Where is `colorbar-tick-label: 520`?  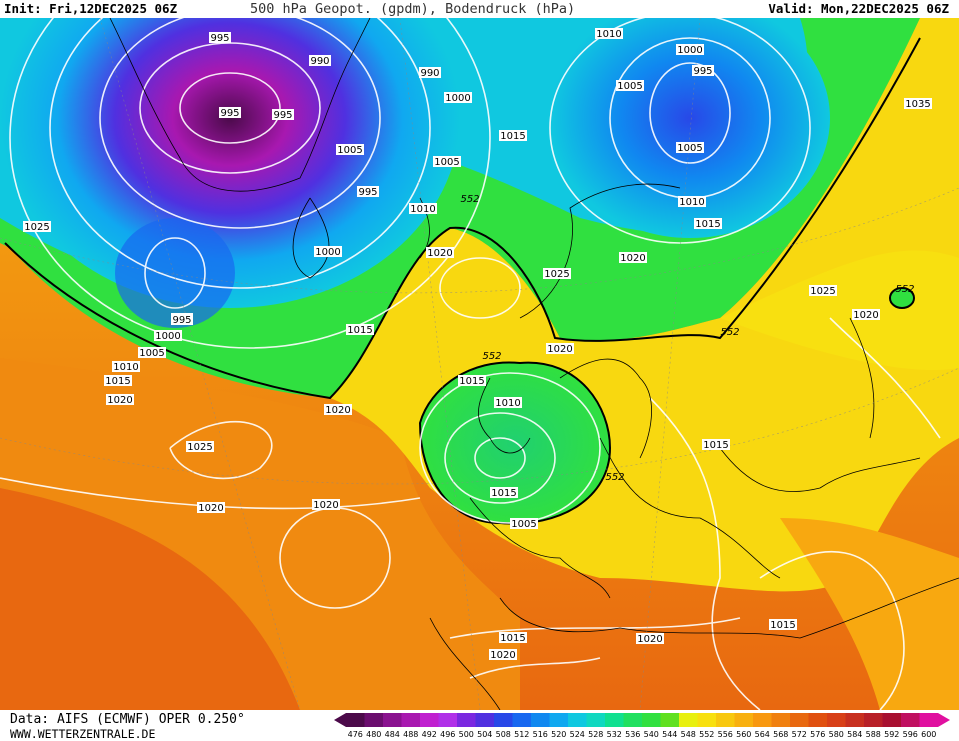 colorbar-tick-label: 520 is located at coordinates (558, 734).